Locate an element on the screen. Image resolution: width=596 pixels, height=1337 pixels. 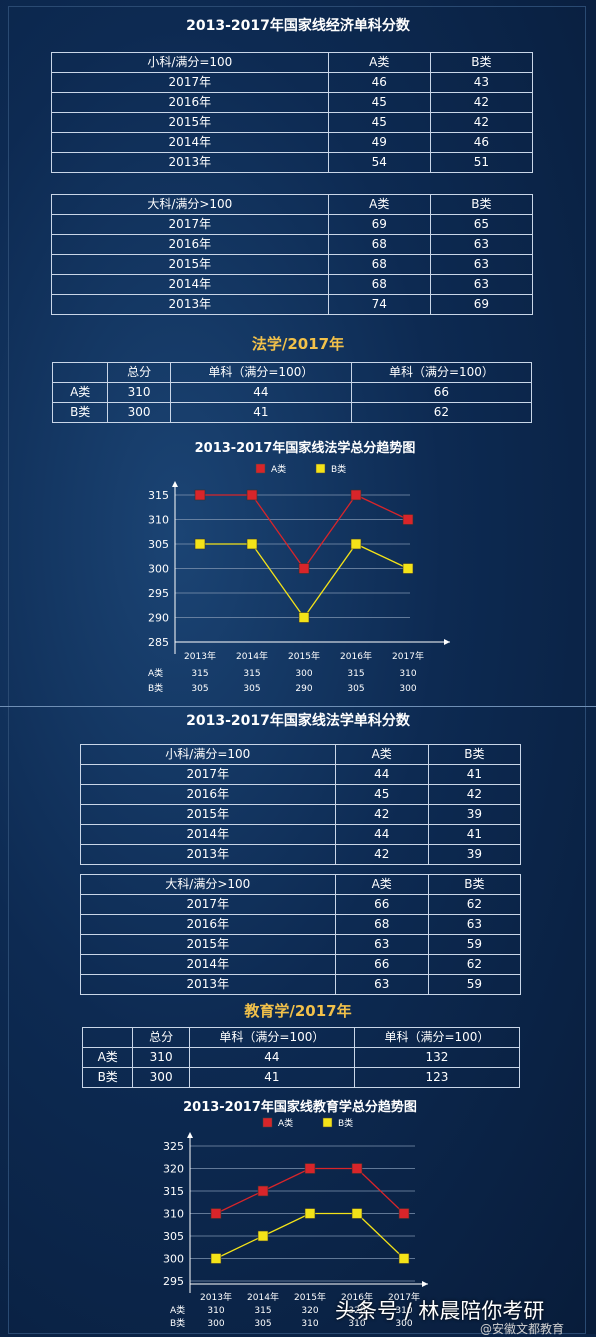
table-cell: 59 is located at coordinates (474, 944).